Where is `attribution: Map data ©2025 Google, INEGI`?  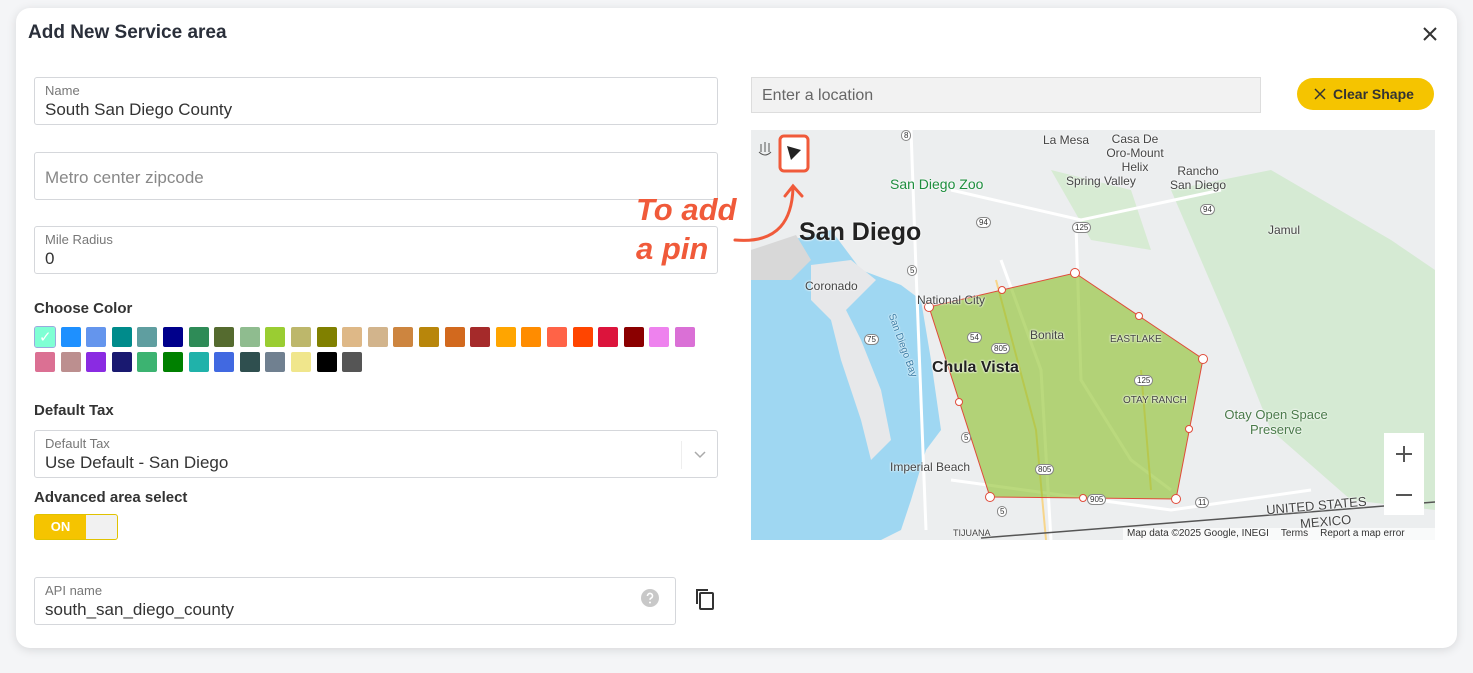 attribution: Map data ©2025 Google, INEGI is located at coordinates (1198, 533).